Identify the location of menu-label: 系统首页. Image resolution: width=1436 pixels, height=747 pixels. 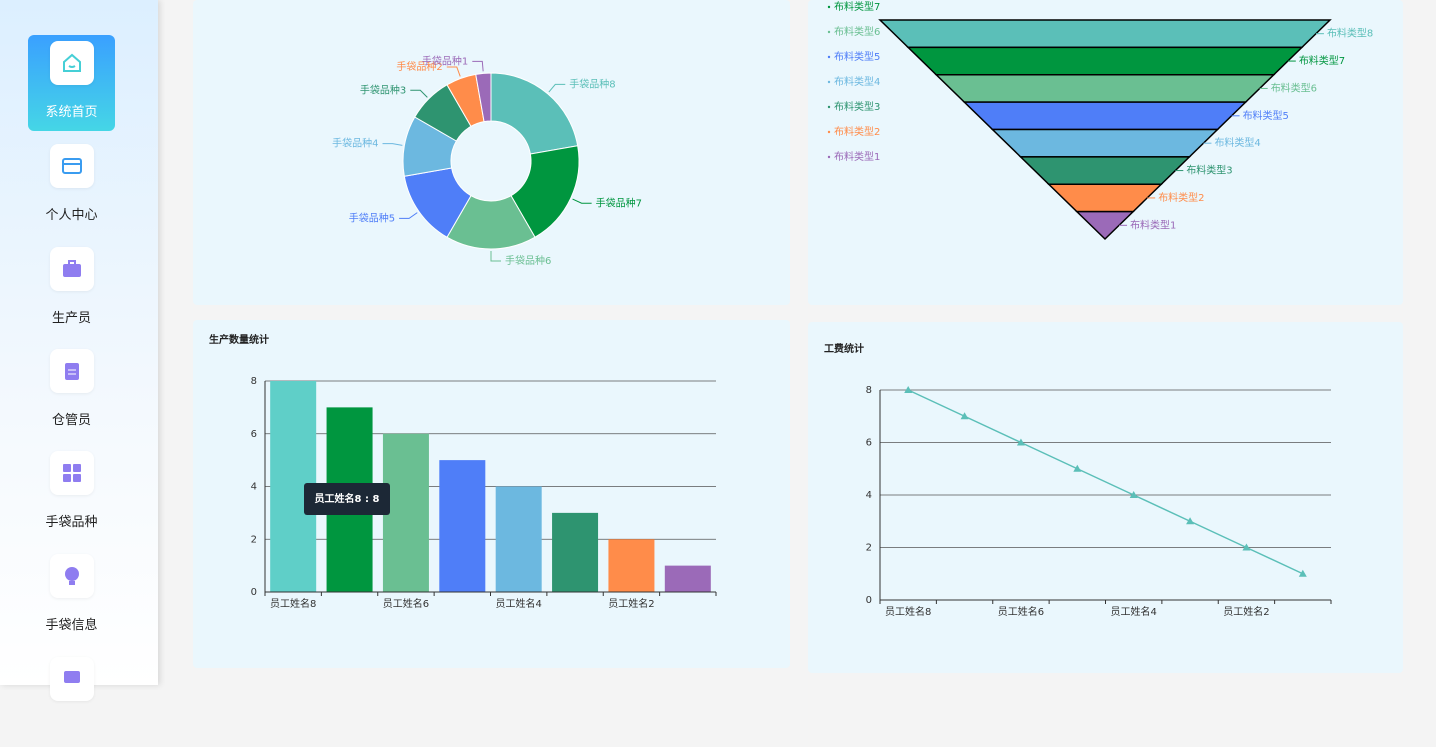
(71, 112).